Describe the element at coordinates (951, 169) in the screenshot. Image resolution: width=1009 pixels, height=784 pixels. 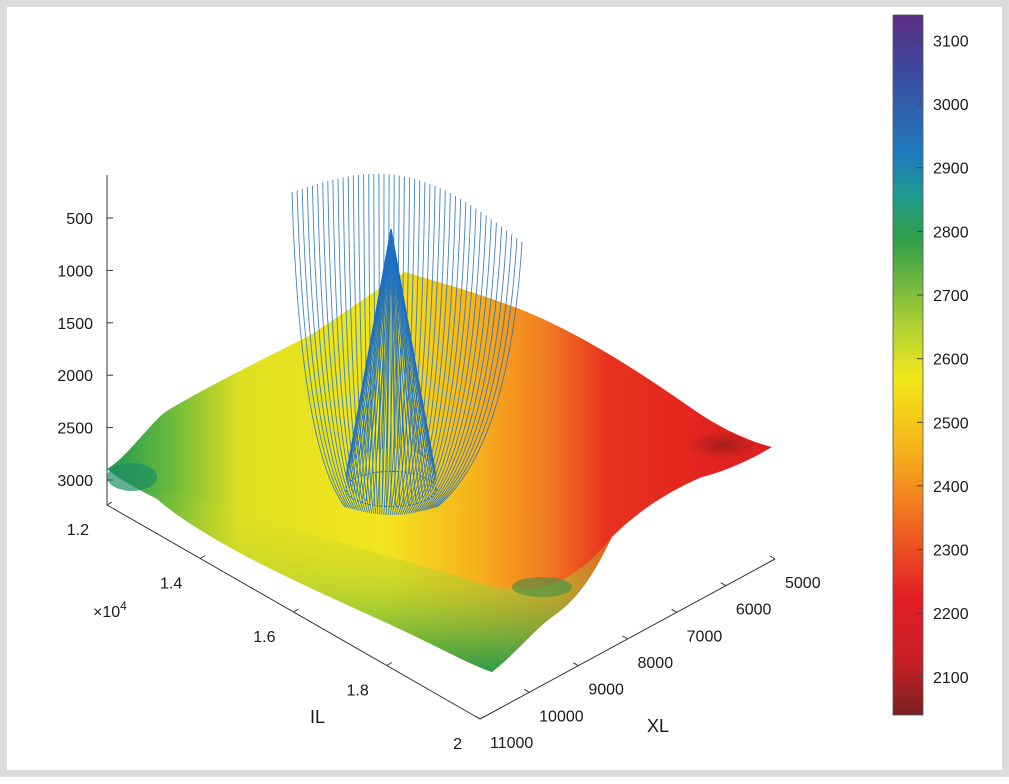
I see `colorbar-tick-label: 2900` at that location.